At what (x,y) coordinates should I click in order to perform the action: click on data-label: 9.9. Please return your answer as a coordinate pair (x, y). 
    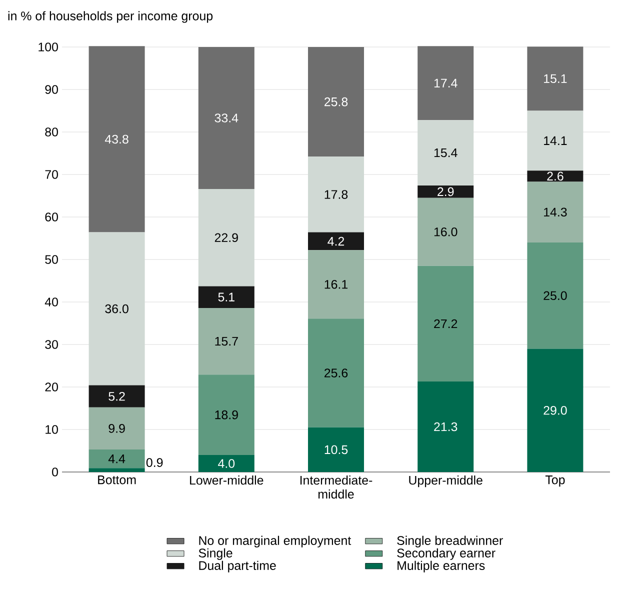
    Looking at the image, I should click on (116, 428).